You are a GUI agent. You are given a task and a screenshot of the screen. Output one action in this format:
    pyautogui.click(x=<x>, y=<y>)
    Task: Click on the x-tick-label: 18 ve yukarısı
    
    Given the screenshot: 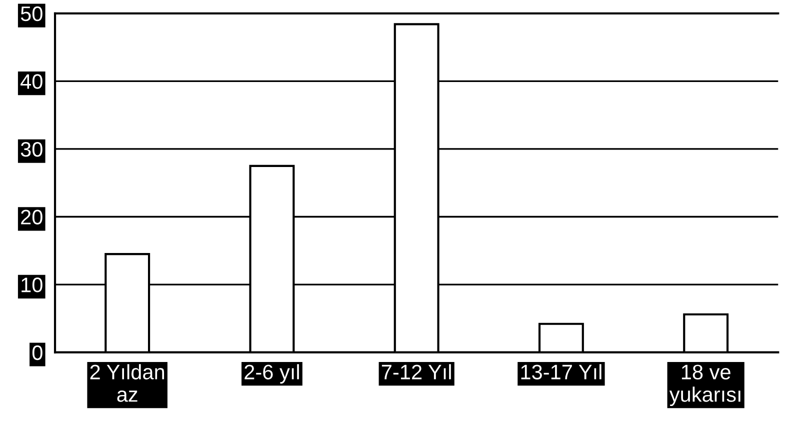 What is the action you would take?
    pyautogui.click(x=704, y=385)
    